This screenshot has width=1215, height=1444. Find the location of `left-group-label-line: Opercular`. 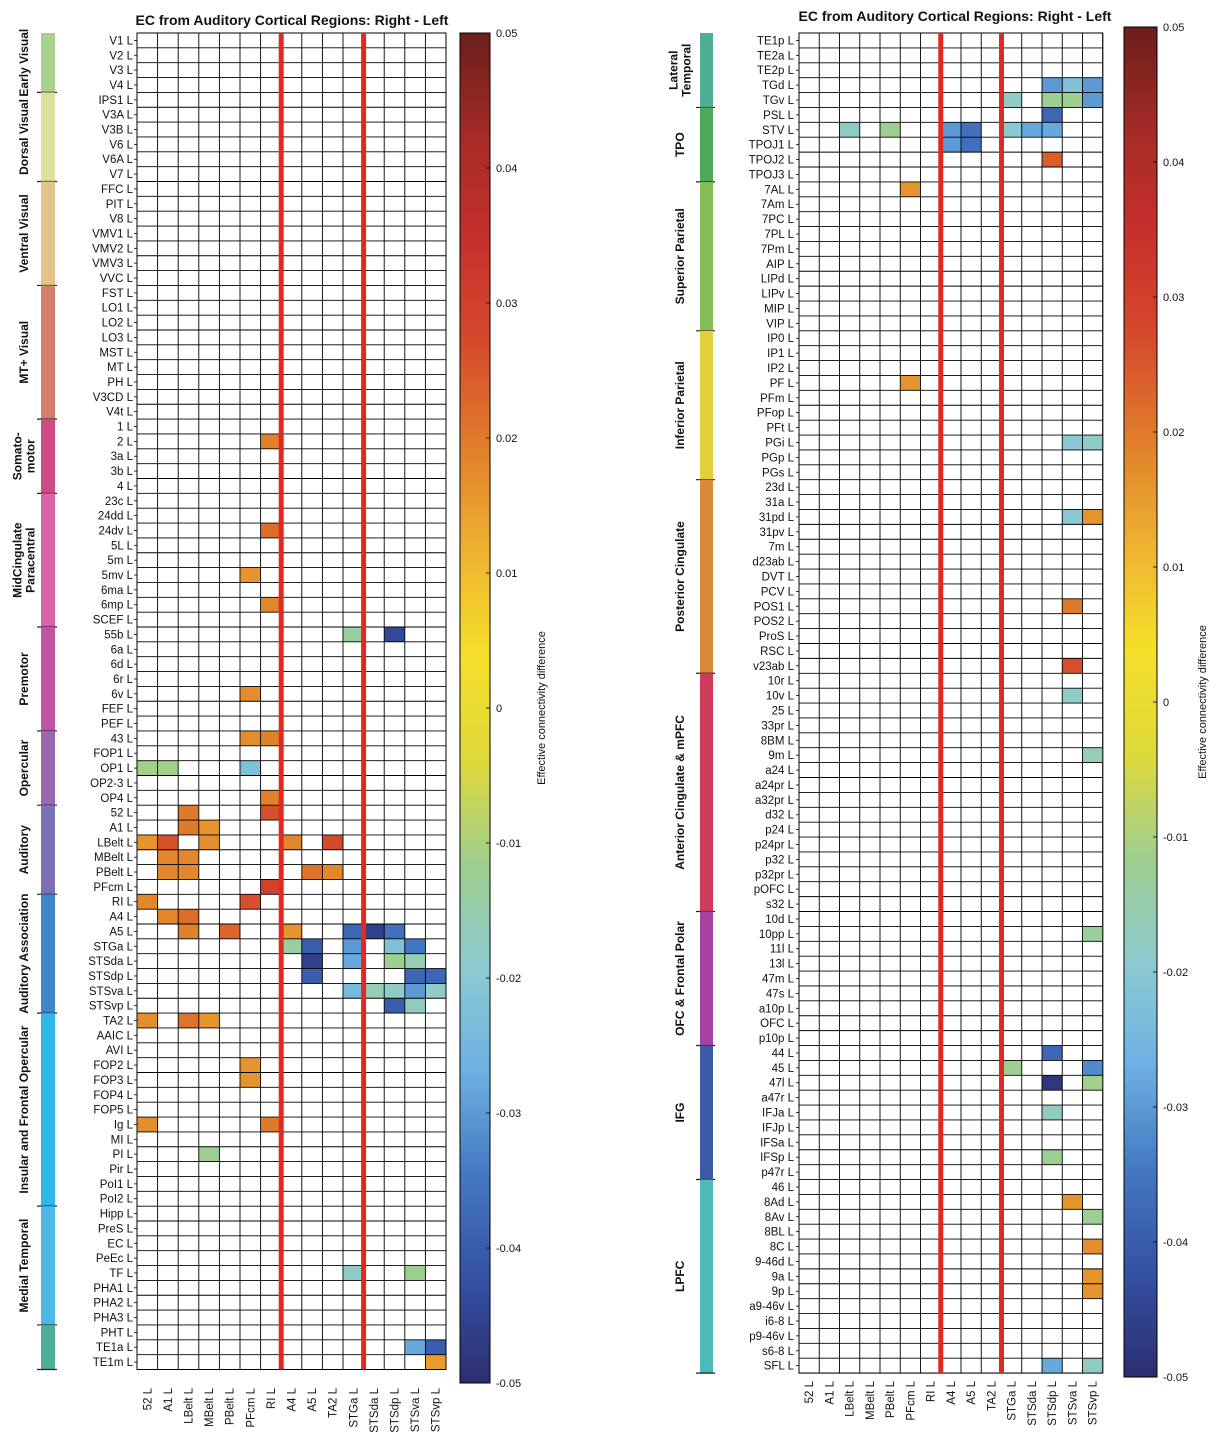

left-group-label-line: Opercular is located at coordinates (24, 767).